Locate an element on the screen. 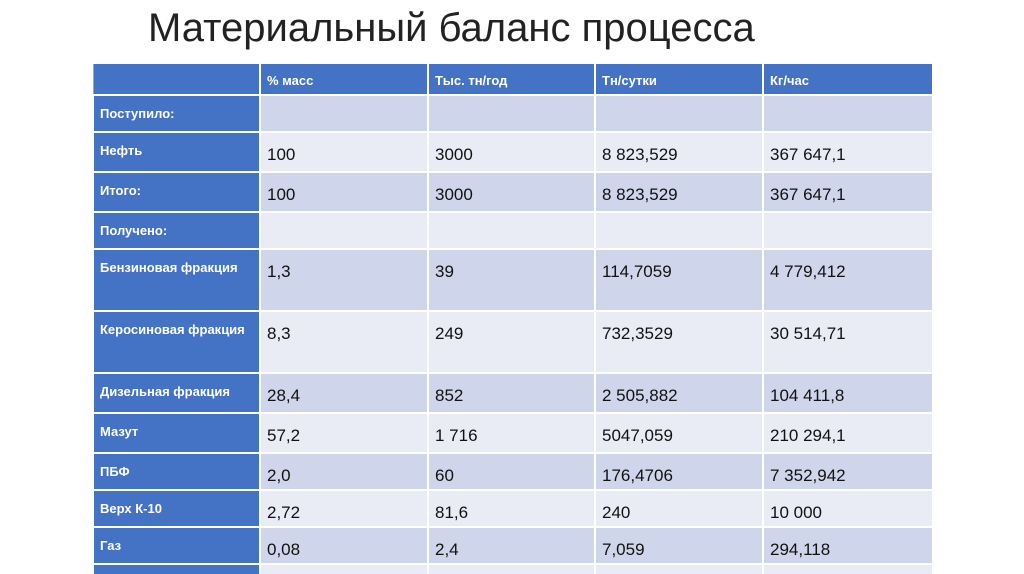  table-row: Верх К-10 2,72 81,6 240 10 000 is located at coordinates (513, 508).